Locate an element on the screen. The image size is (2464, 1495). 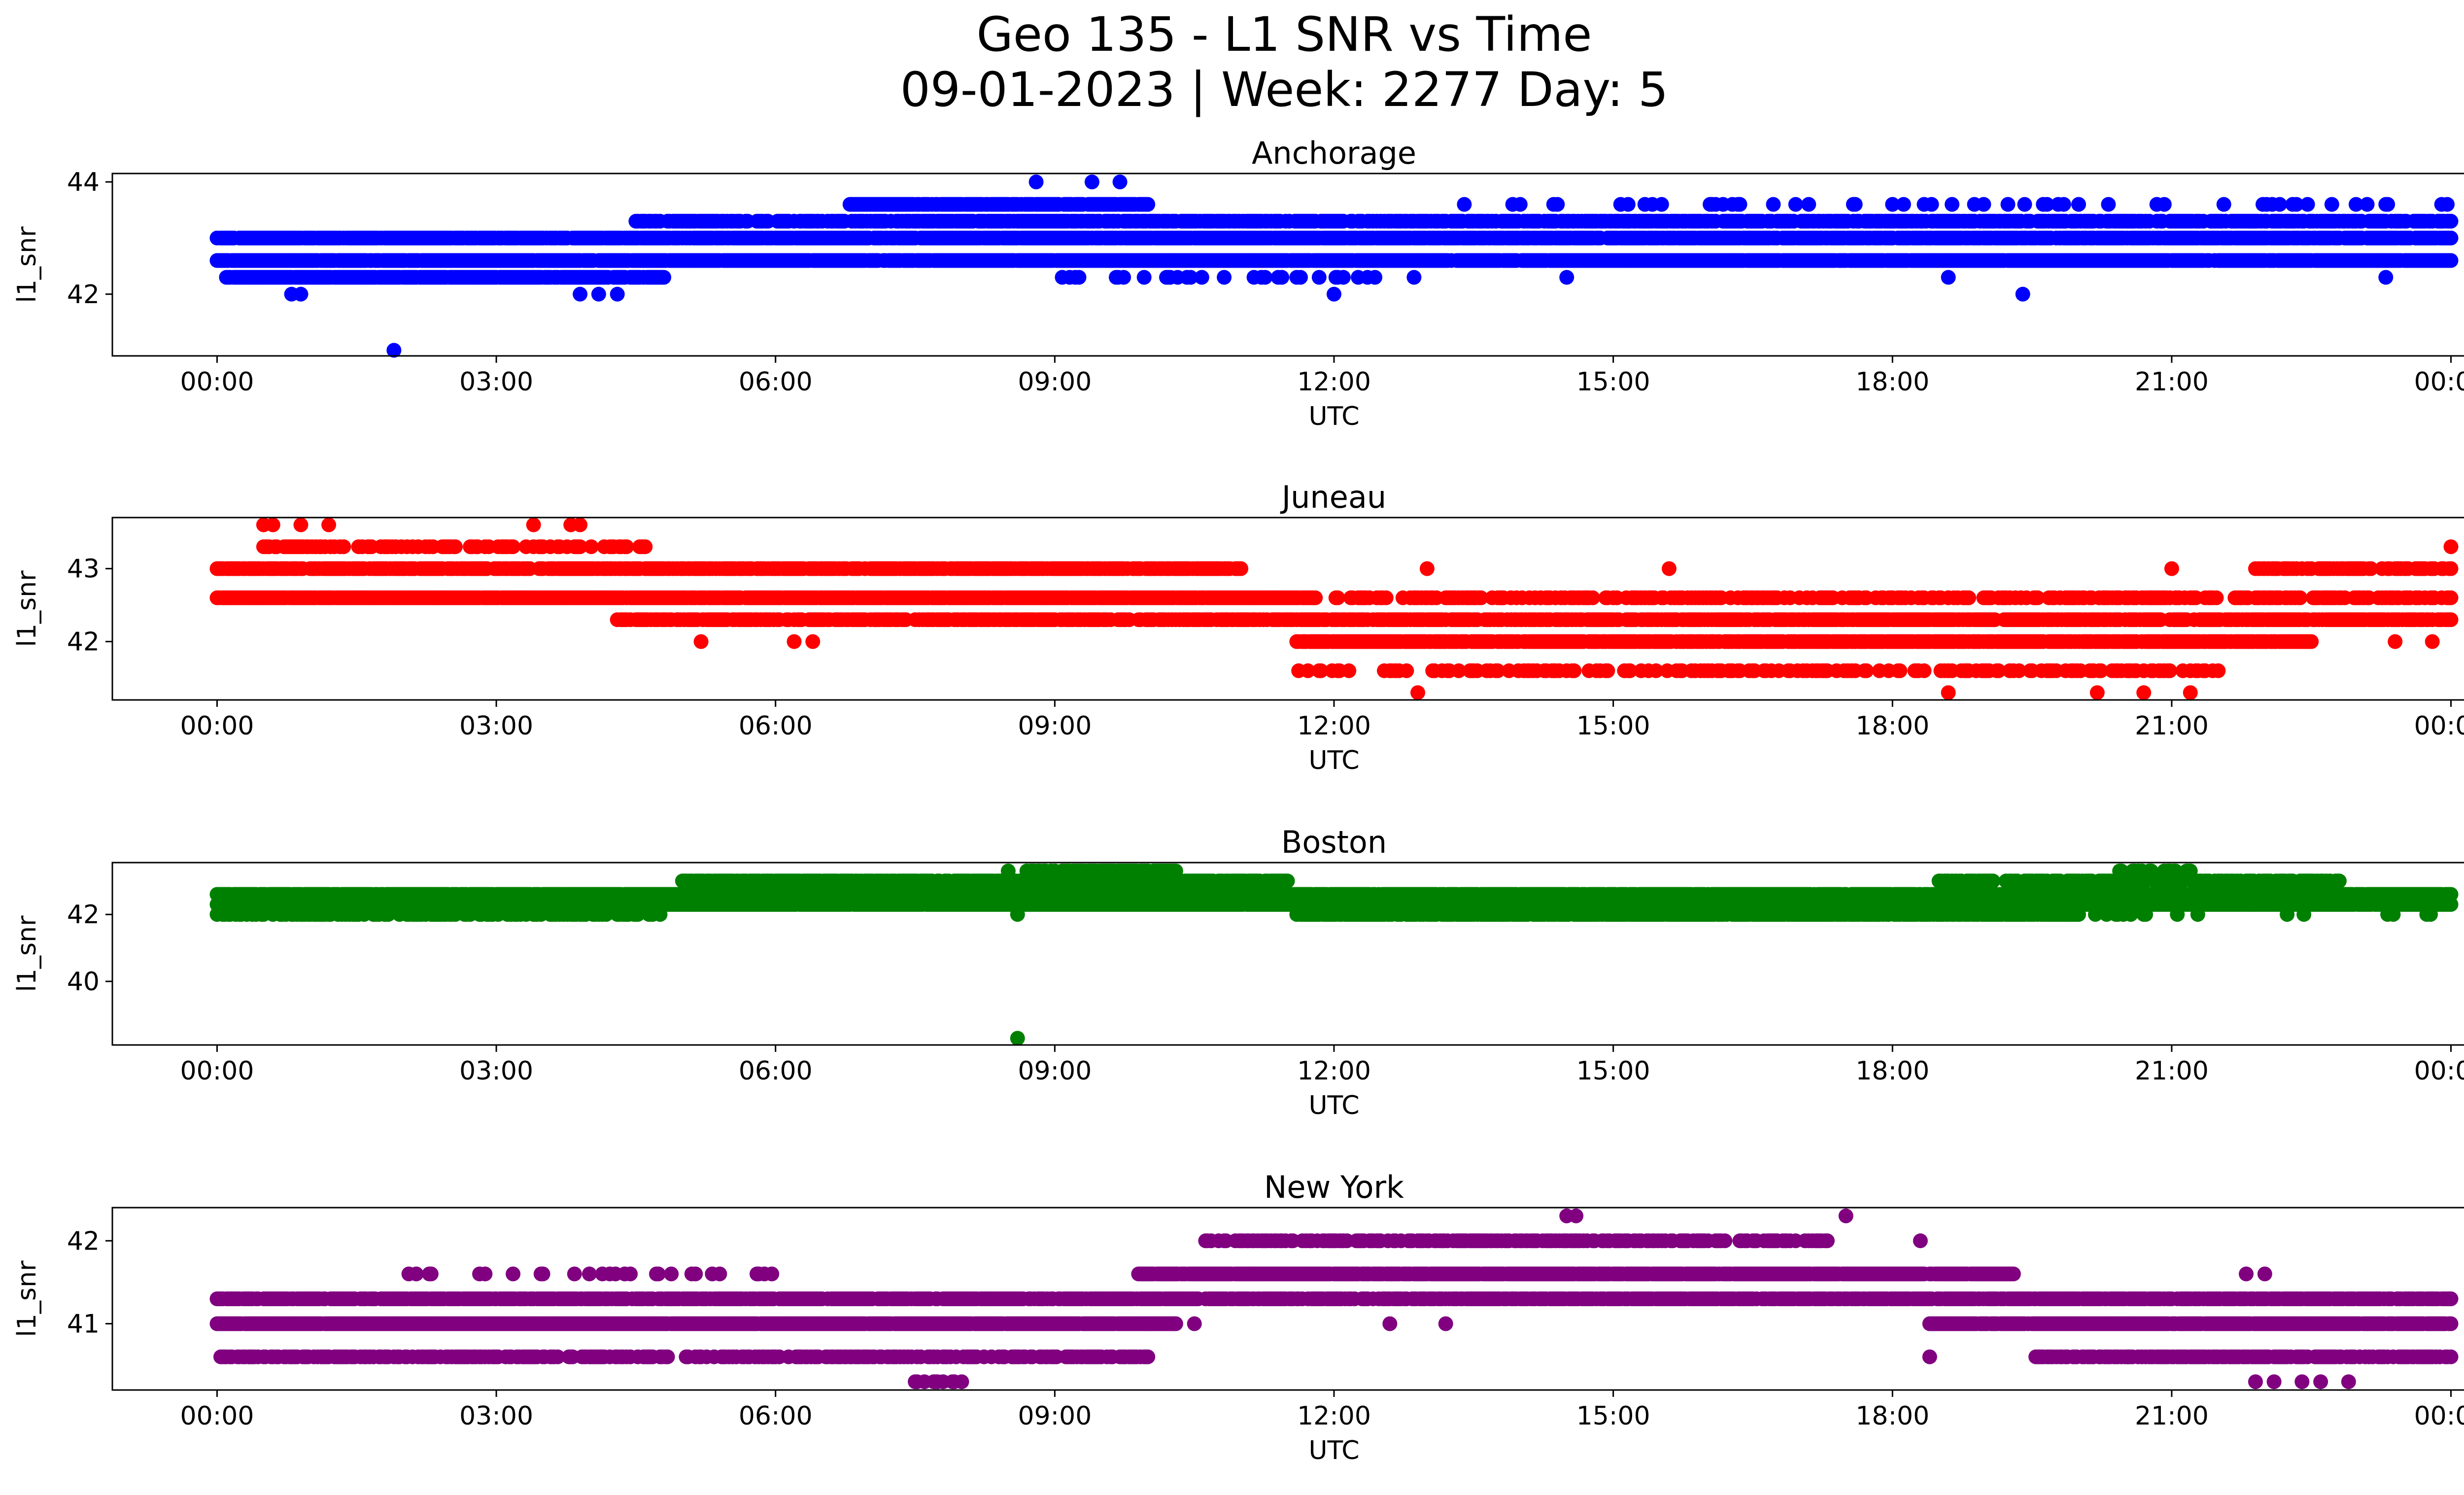
figure-title-line1: Geo 135 - L1 SNR vs Time is located at coordinates (1284, 34).